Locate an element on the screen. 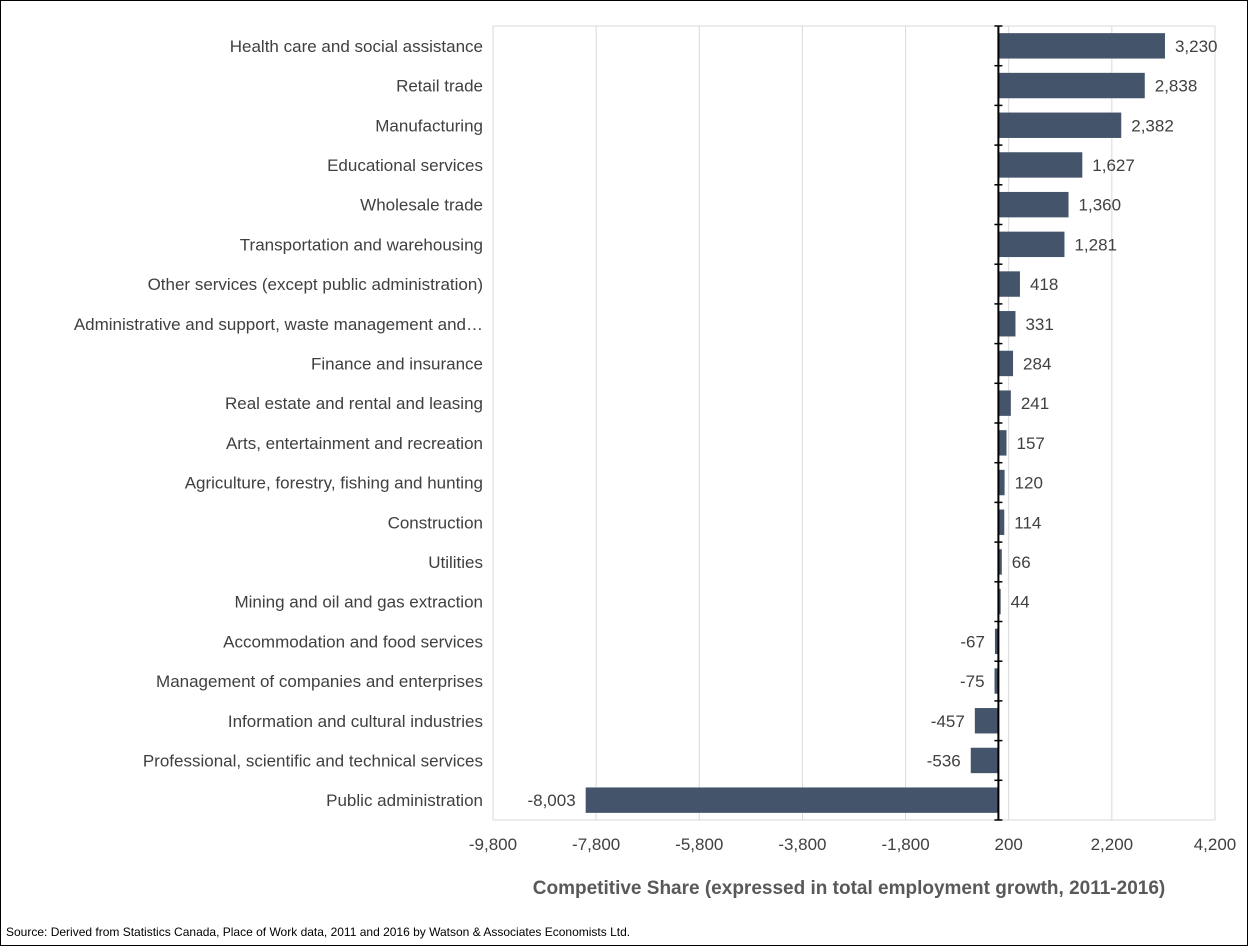 Image resolution: width=1250 pixels, height=952 pixels. category-label: Construction is located at coordinates (435, 522).